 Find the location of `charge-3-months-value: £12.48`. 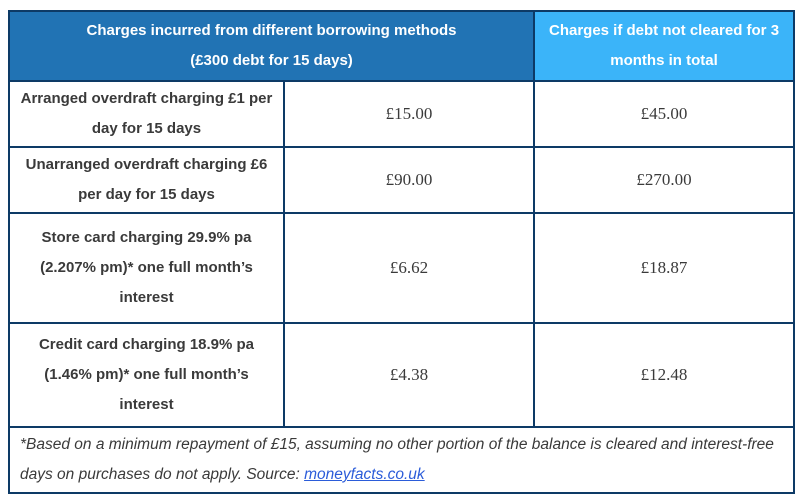

charge-3-months-value: £12.48 is located at coordinates (664, 375).